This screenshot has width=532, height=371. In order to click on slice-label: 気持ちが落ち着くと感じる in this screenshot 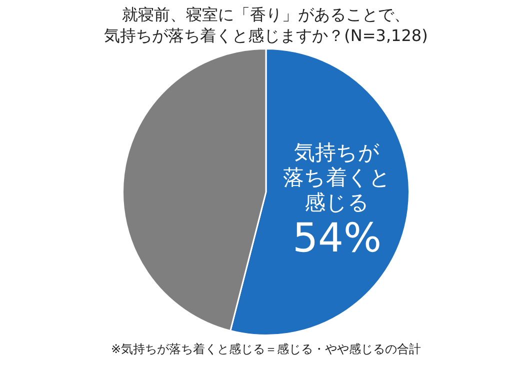, I will do `click(337, 178)`.